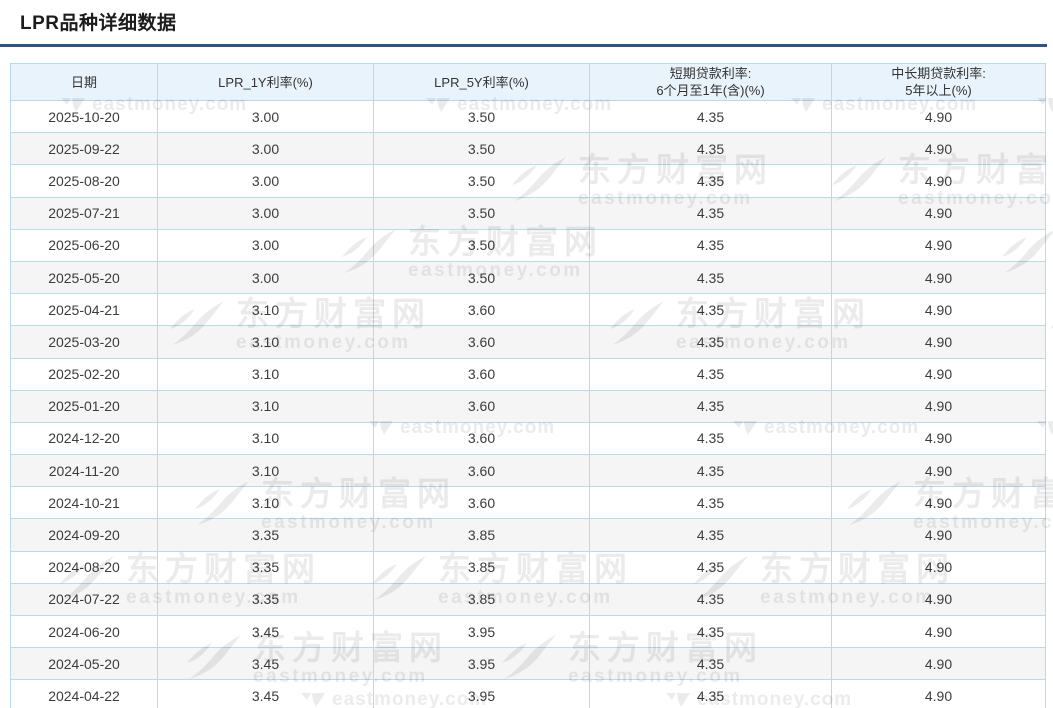 Image resolution: width=1053 pixels, height=708 pixels. Describe the element at coordinates (481, 82) in the screenshot. I see `column-header-lpr-5y: LPR_5Y利率(%)` at that location.